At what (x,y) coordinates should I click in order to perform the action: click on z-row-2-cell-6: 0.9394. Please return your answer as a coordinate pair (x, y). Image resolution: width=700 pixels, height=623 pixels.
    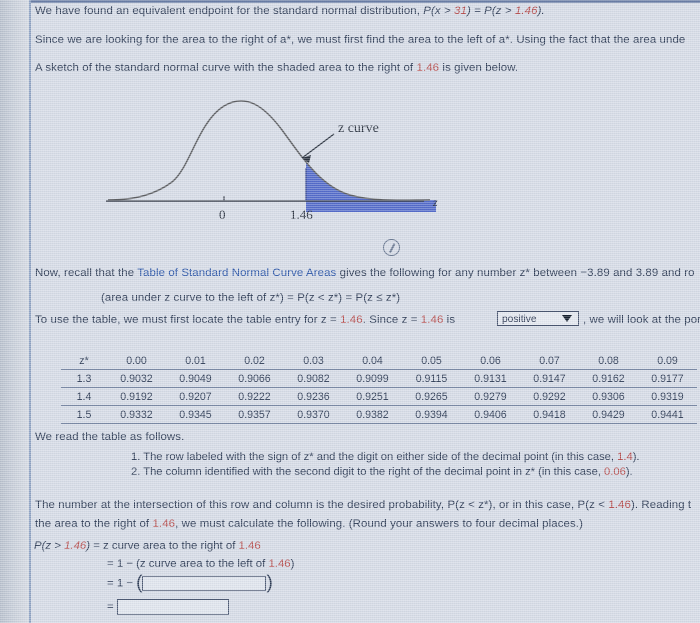
    Looking at the image, I should click on (431, 414).